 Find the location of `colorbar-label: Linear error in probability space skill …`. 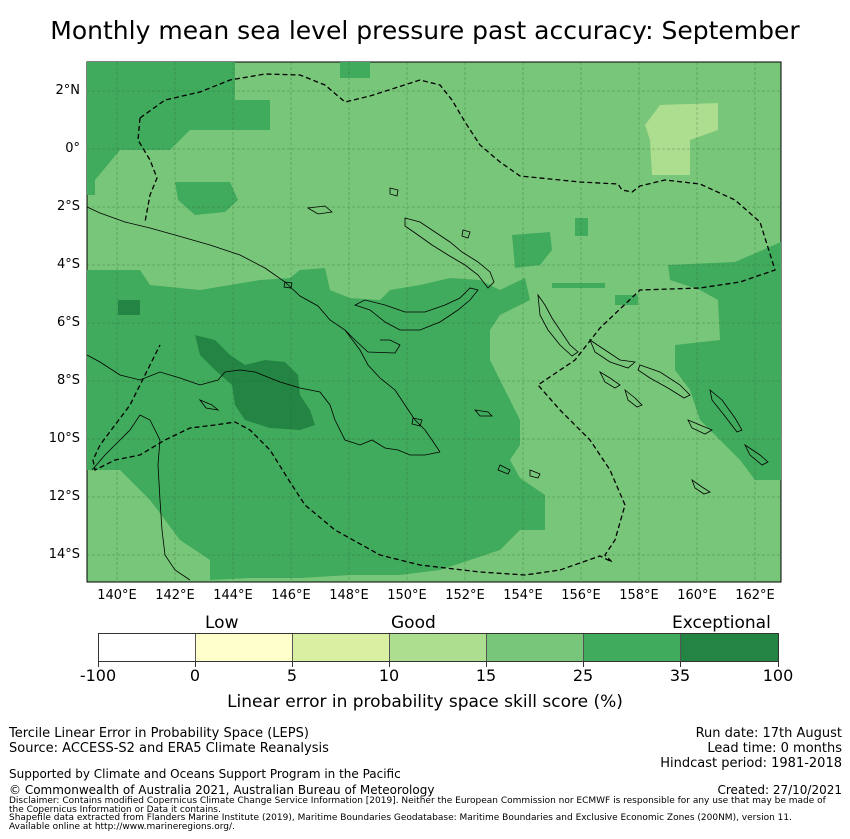

colorbar-label: Linear error in probability space skill … is located at coordinates (425, 702).